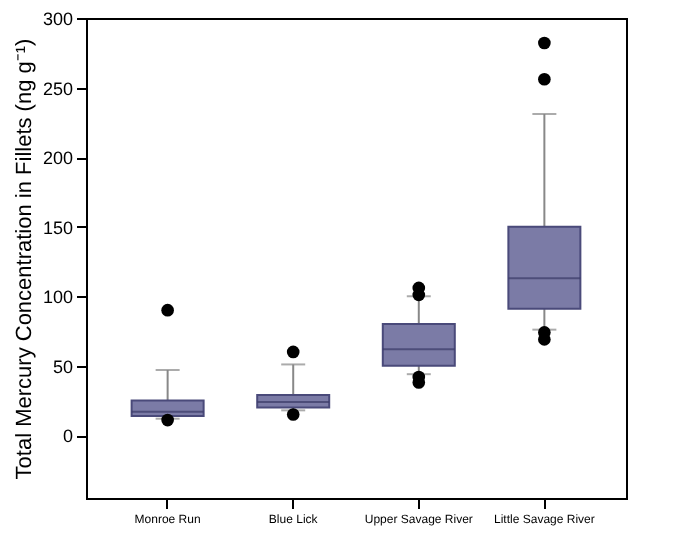  Describe the element at coordinates (57, 19) in the screenshot. I see `y-tick-label: 300` at that location.